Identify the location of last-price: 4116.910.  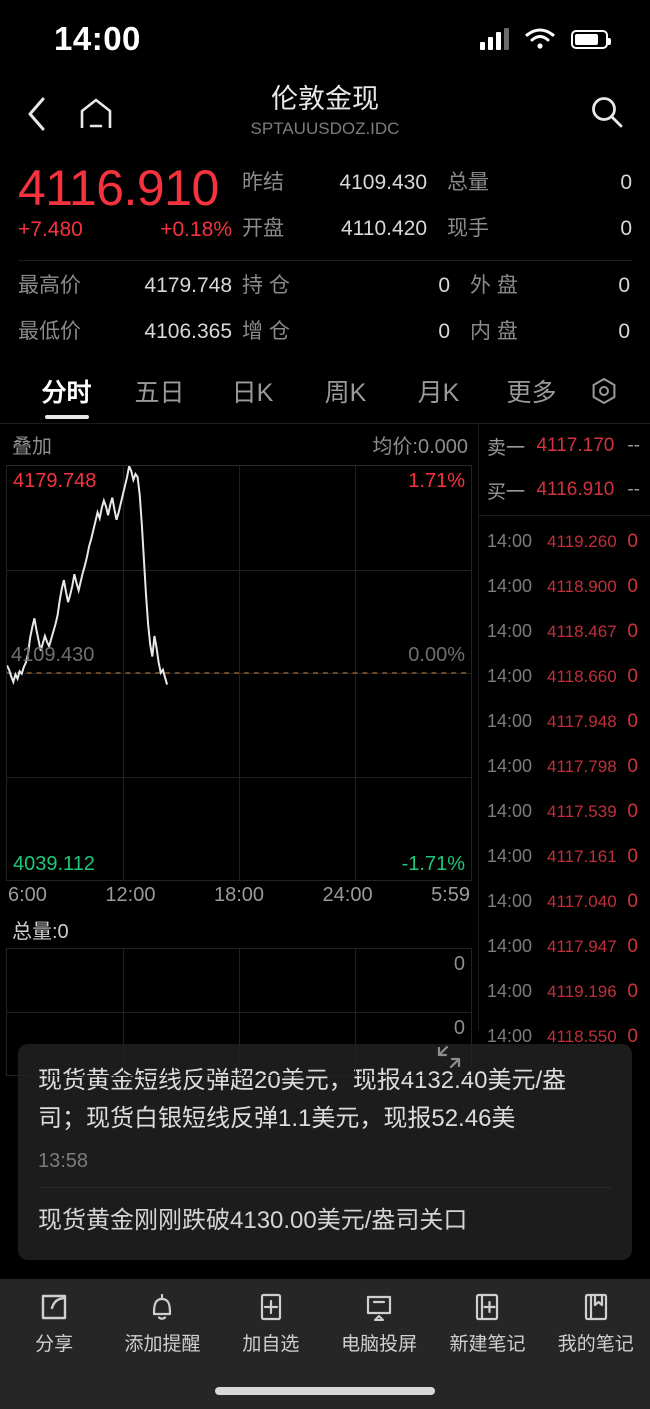
(118, 188).